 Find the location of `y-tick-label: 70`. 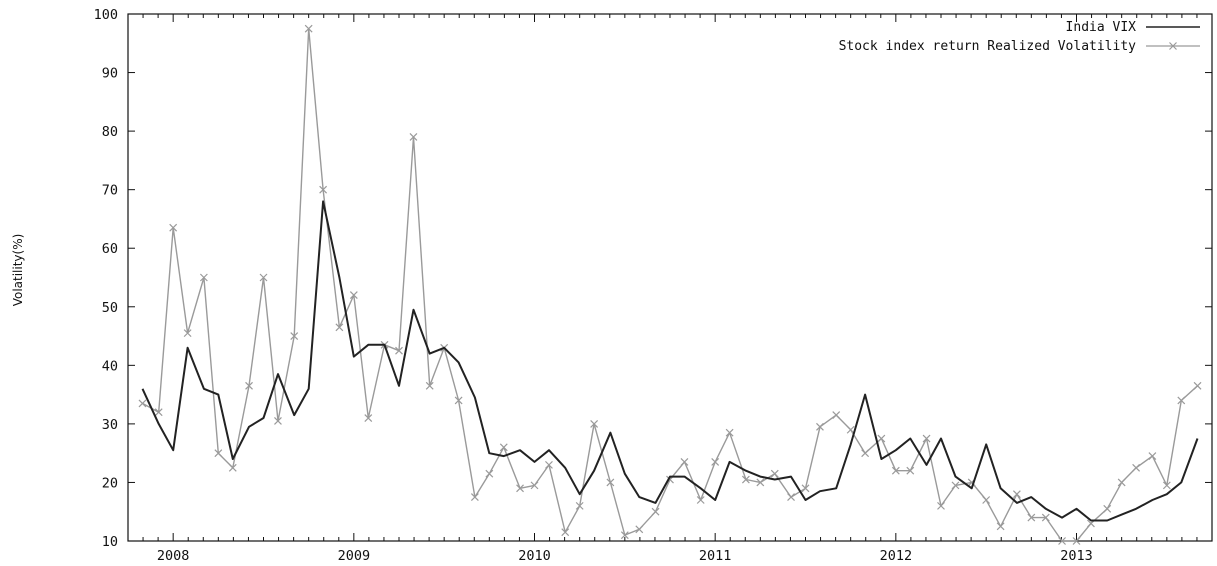

y-tick-label: 70 is located at coordinates (110, 191).